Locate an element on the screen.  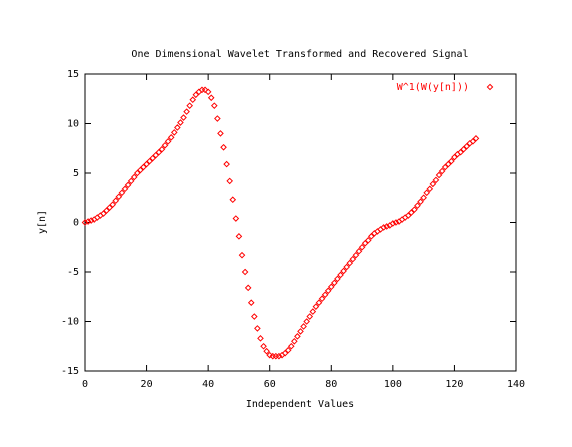
y-tick-label: -15 is located at coordinates (70, 371).